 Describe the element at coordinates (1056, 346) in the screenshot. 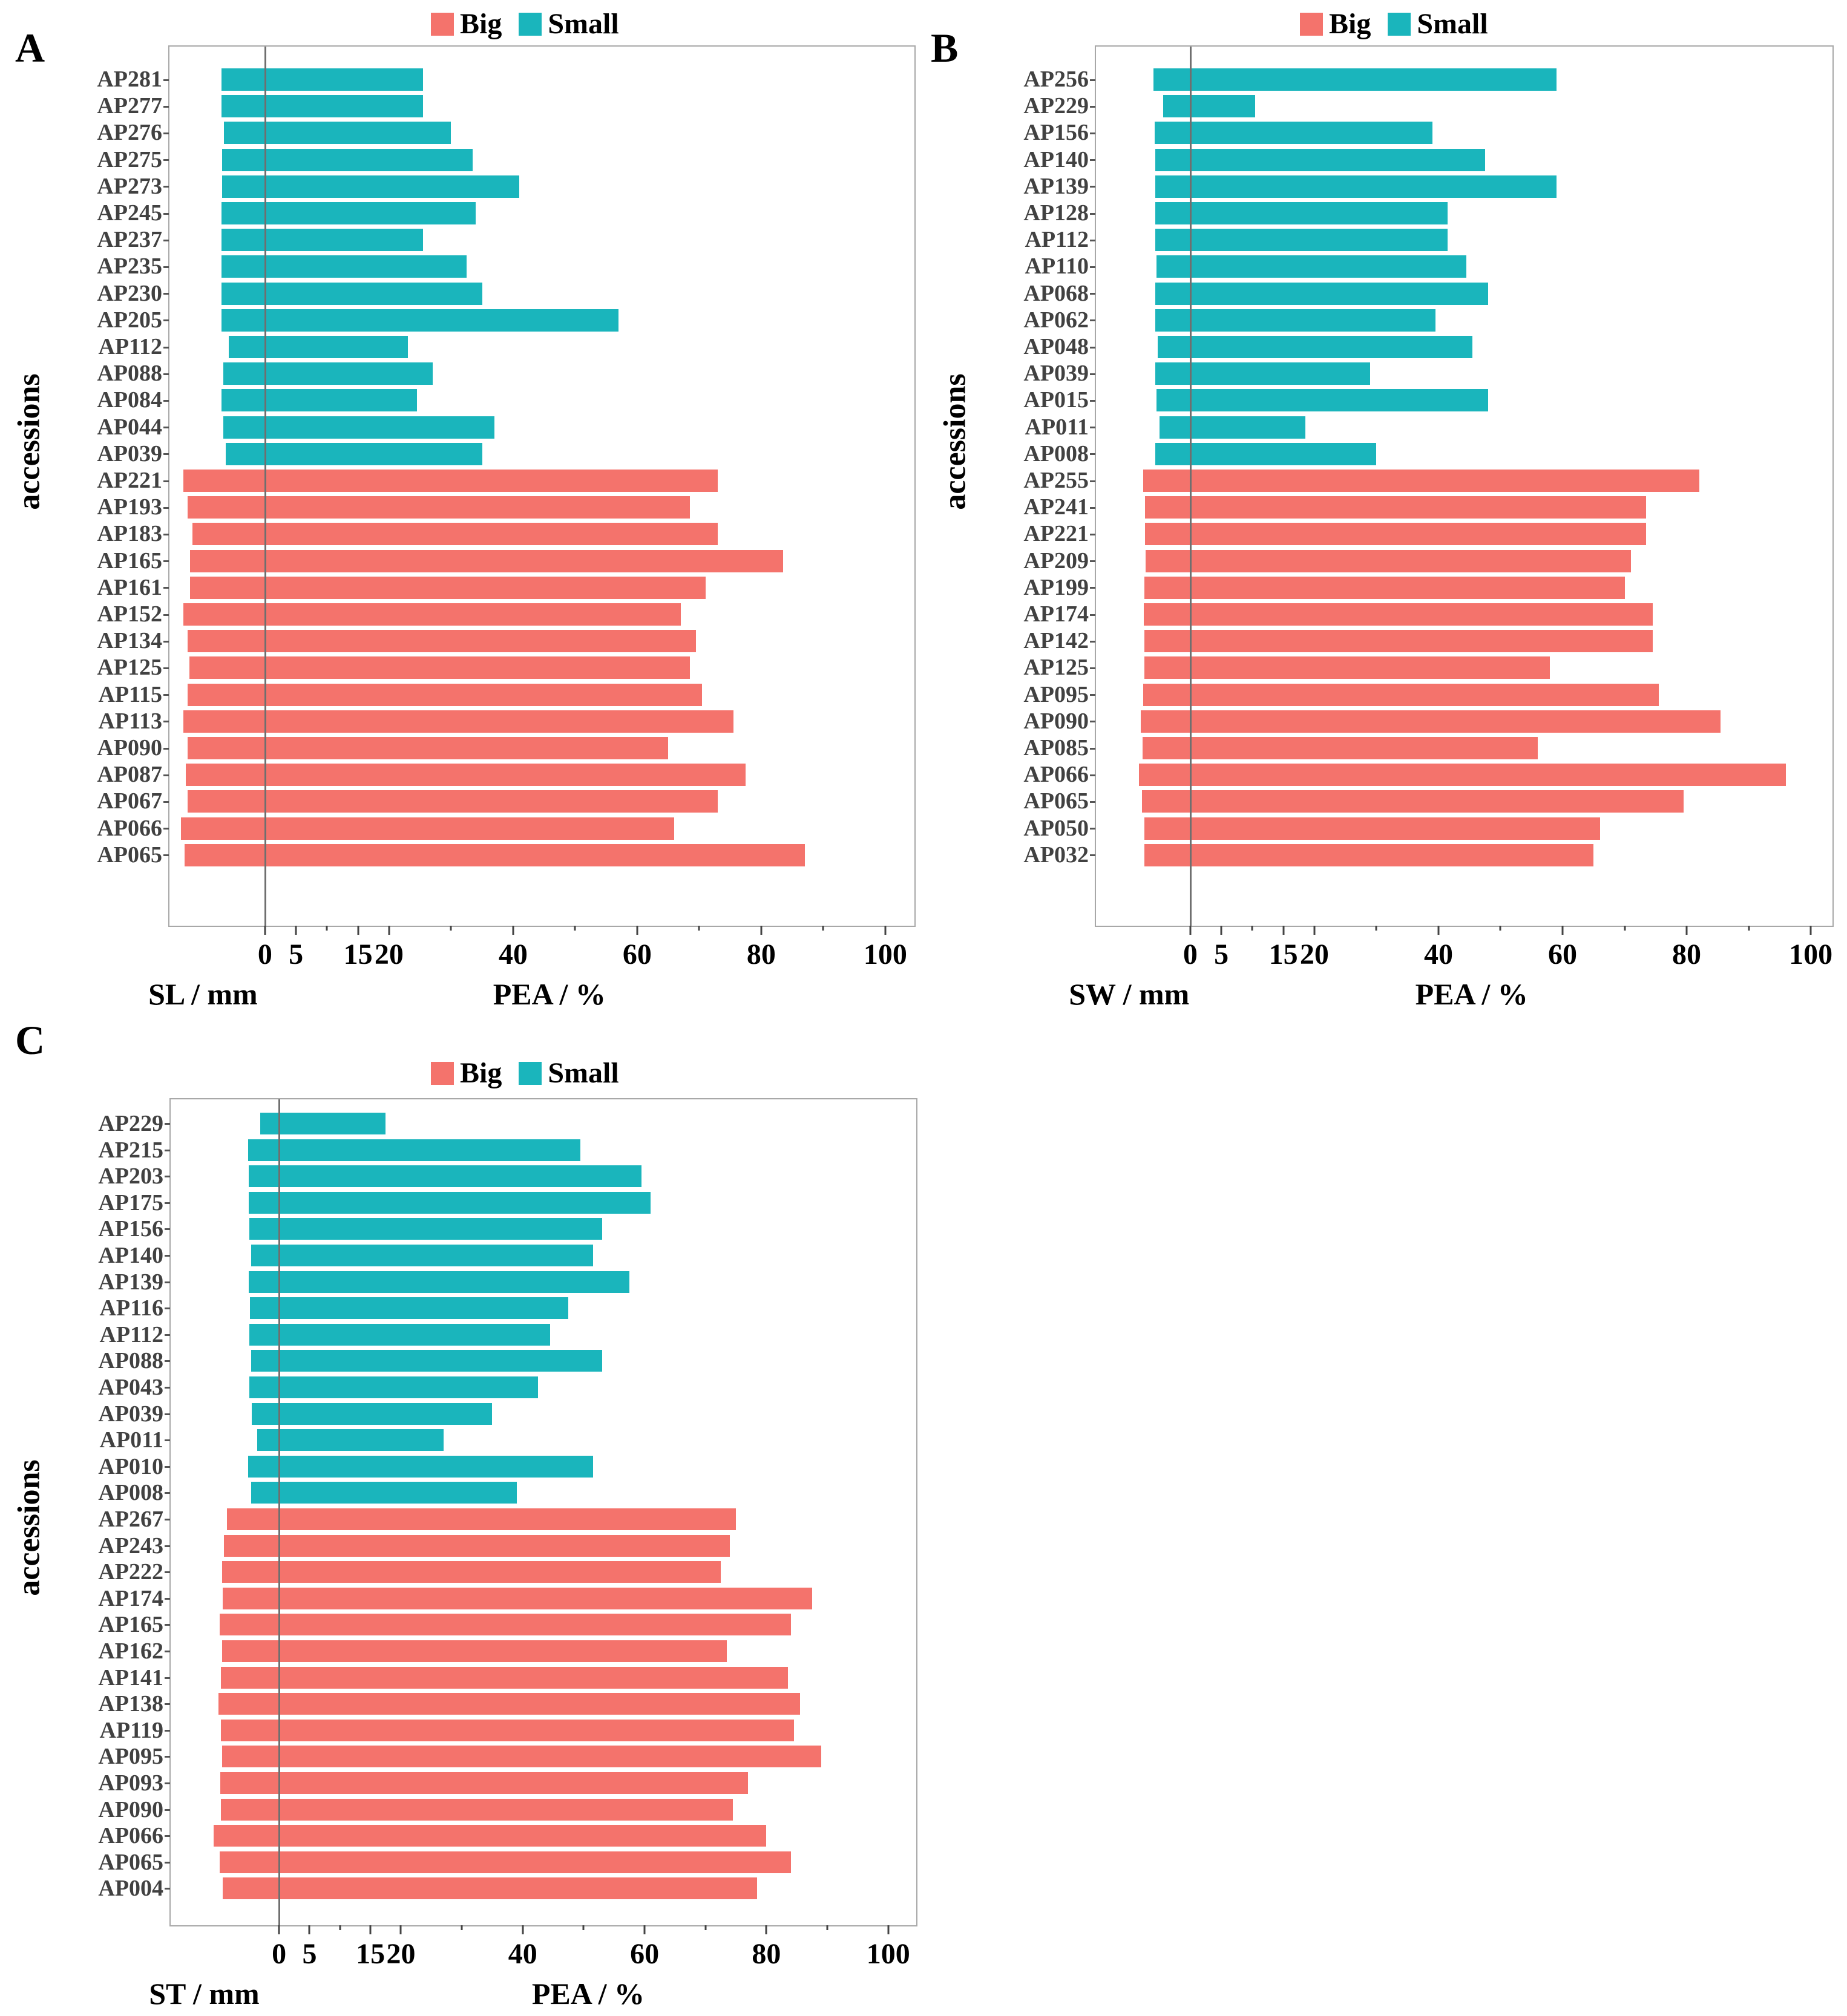

I see `row-label: AP048` at that location.